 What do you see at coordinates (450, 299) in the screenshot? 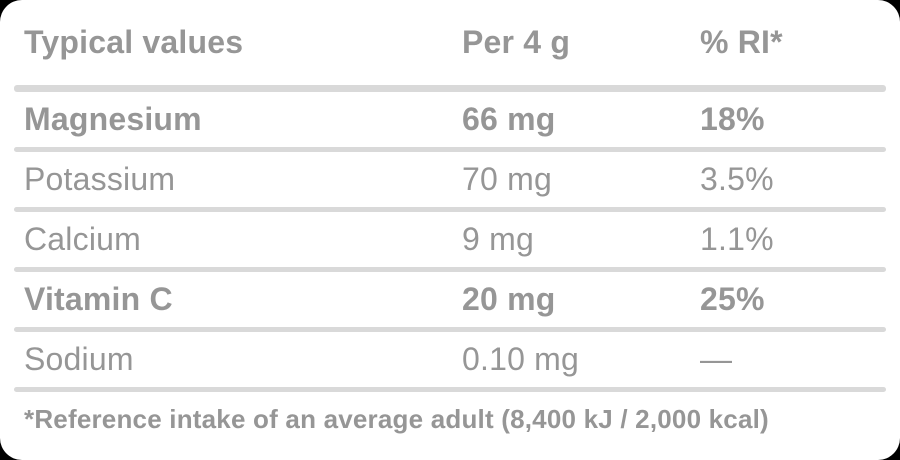
I see `table-row-vitamin-c: Vitamin C 20 mg 25%` at bounding box center [450, 299].